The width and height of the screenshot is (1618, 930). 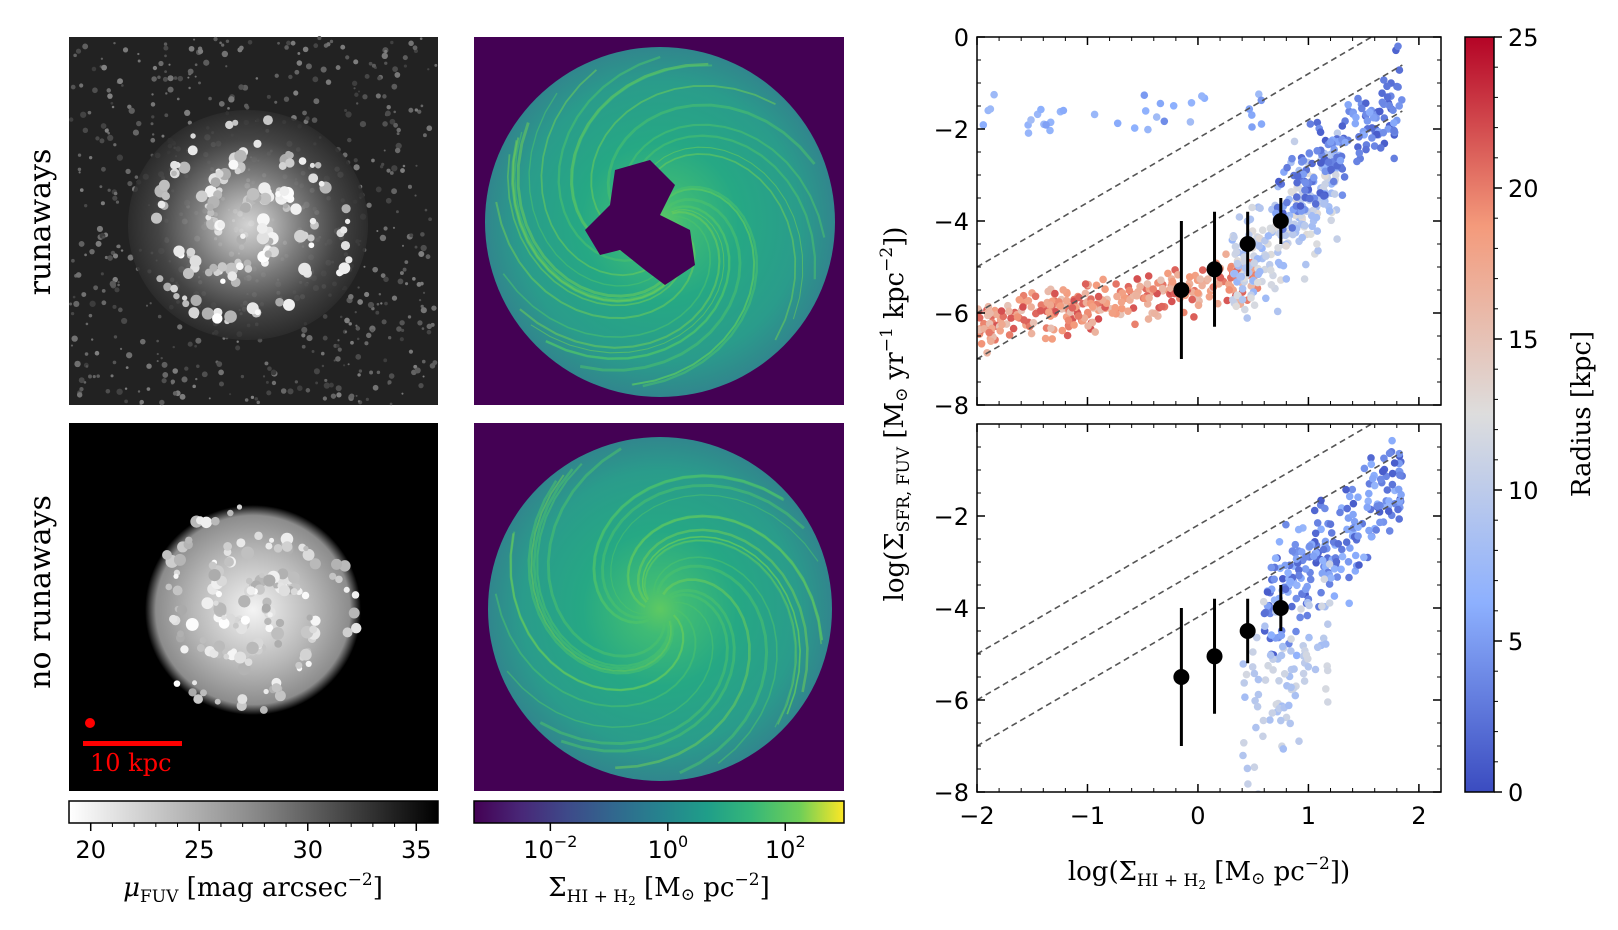 What do you see at coordinates (40, 222) in the screenshot?
I see `row-label-runaways: runaways` at bounding box center [40, 222].